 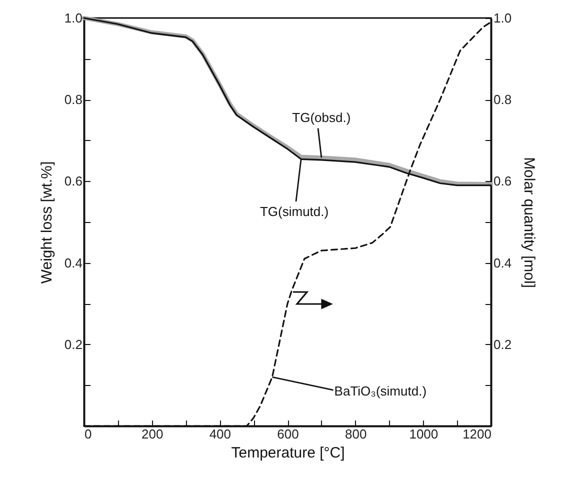 What do you see at coordinates (88, 434) in the screenshot?
I see `x-tick-label: 0` at bounding box center [88, 434].